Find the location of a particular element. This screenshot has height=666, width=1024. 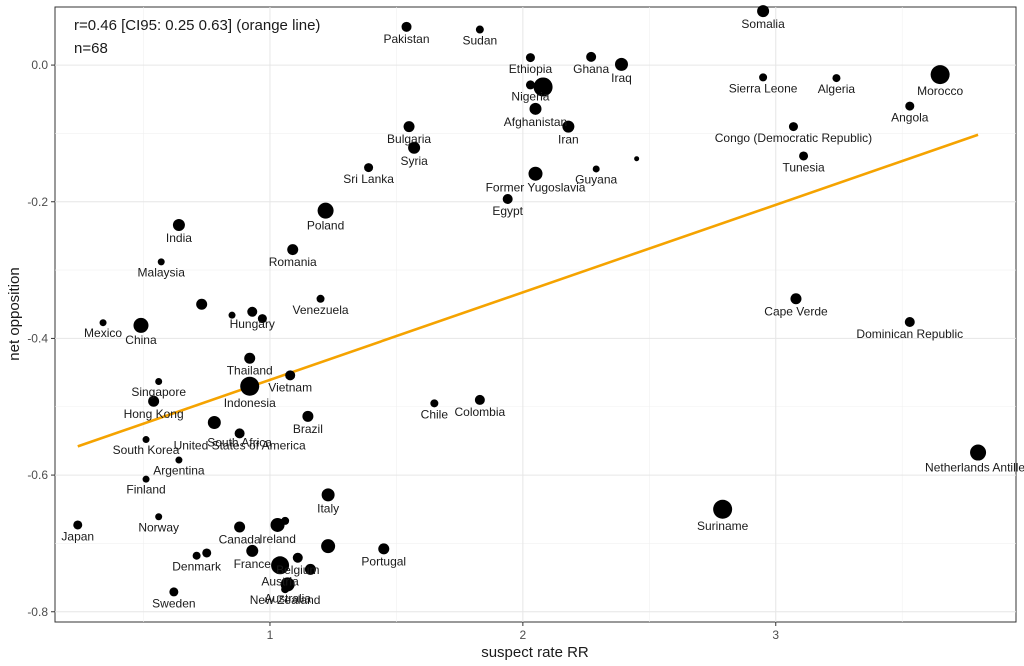

point-label: Suriname is located at coordinates (723, 526).